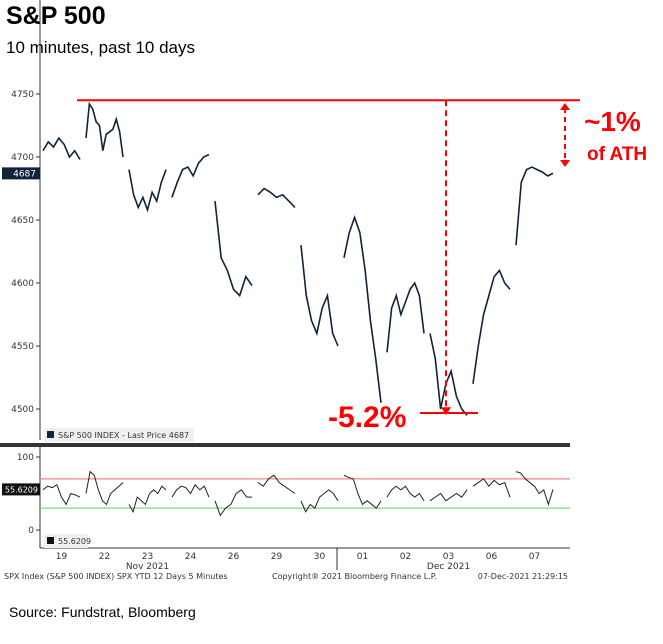 The image size is (663, 644). I want to click on rsi-legend-box, so click(66, 541).